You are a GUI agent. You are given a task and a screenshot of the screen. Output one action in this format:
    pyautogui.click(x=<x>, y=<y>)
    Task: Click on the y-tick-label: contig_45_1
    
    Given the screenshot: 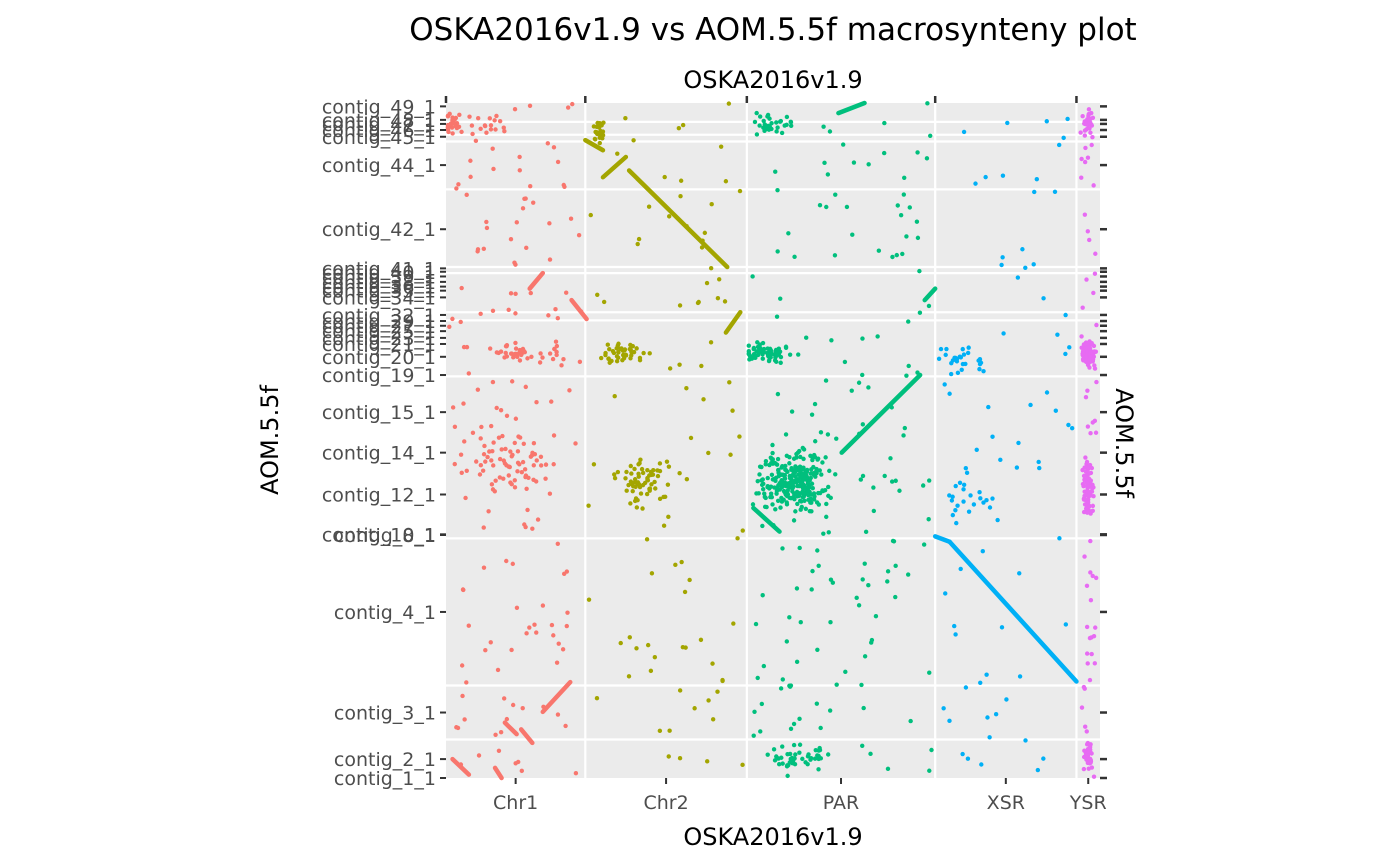 What is the action you would take?
    pyautogui.click(x=379, y=138)
    